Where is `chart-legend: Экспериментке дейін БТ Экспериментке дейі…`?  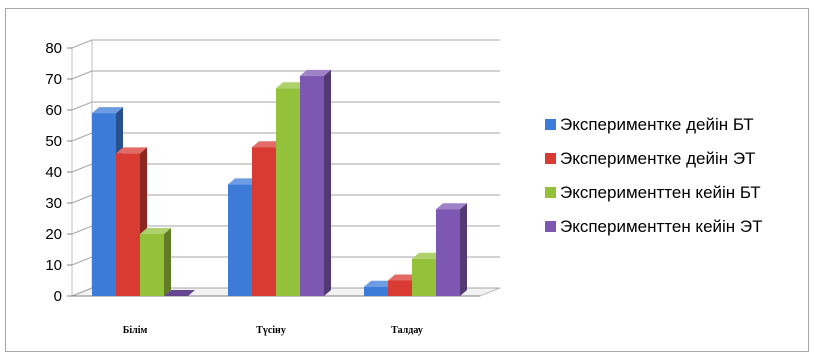
chart-legend: Экспериментке дейін БТ Экспериментке дейі… is located at coordinates (654, 175).